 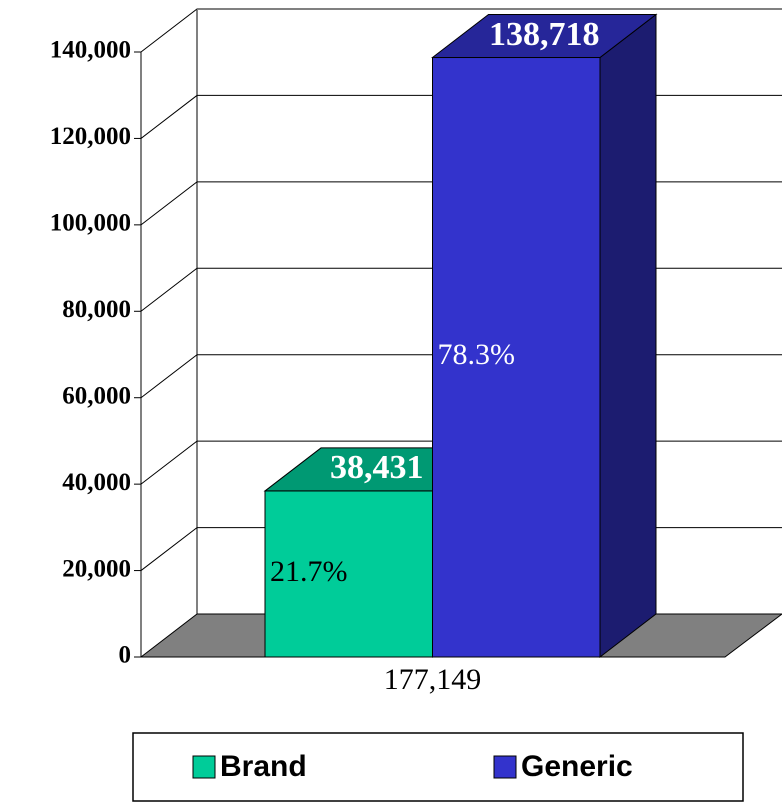 I want to click on y-tick-label: 40,000, so click(x=96, y=482).